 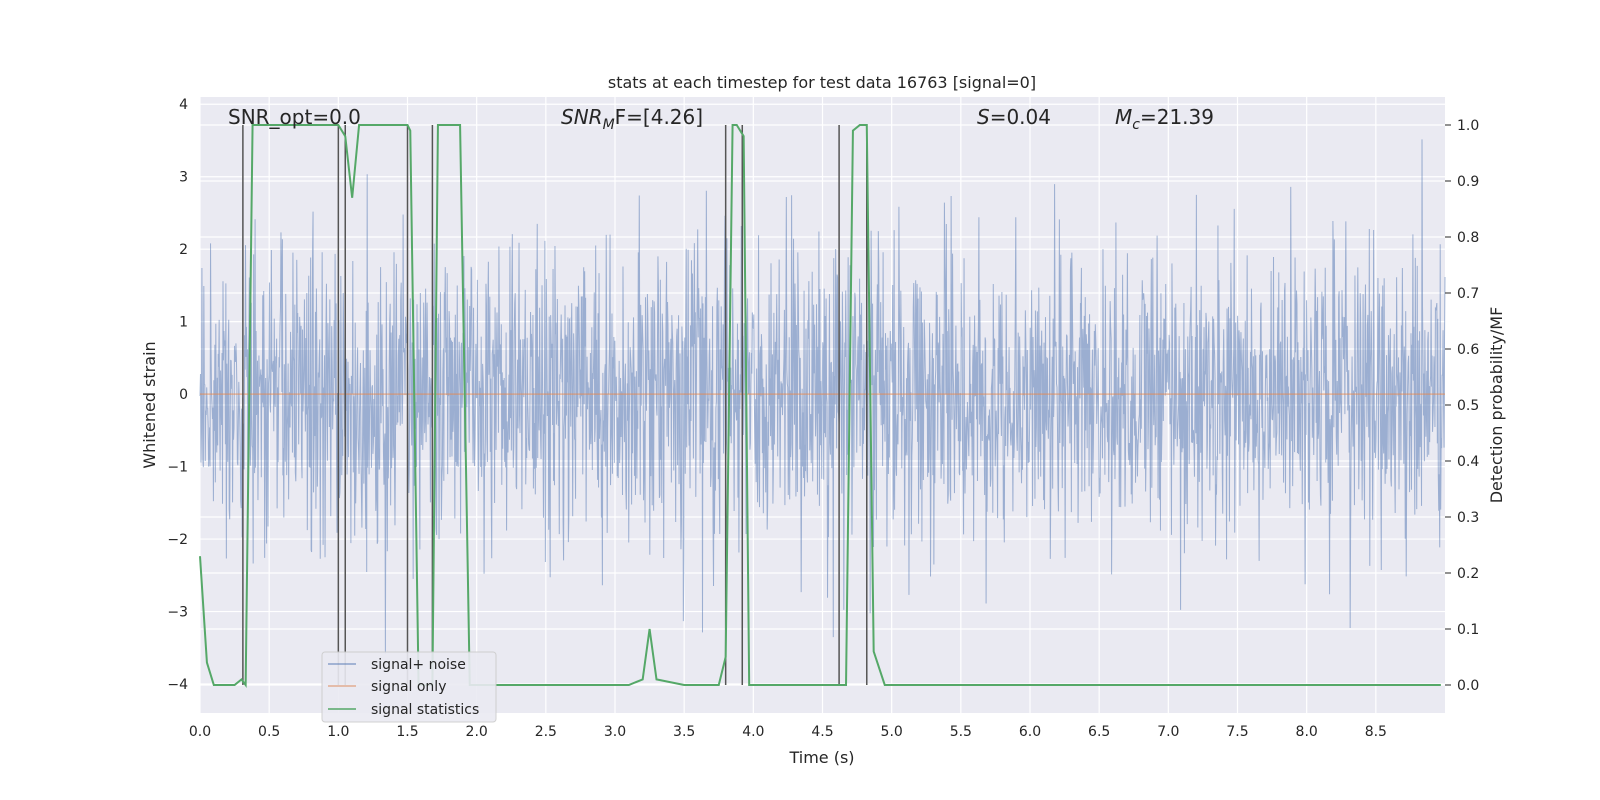 What do you see at coordinates (1468, 518) in the screenshot?
I see `y-tick-label-right: 0.3` at bounding box center [1468, 518].